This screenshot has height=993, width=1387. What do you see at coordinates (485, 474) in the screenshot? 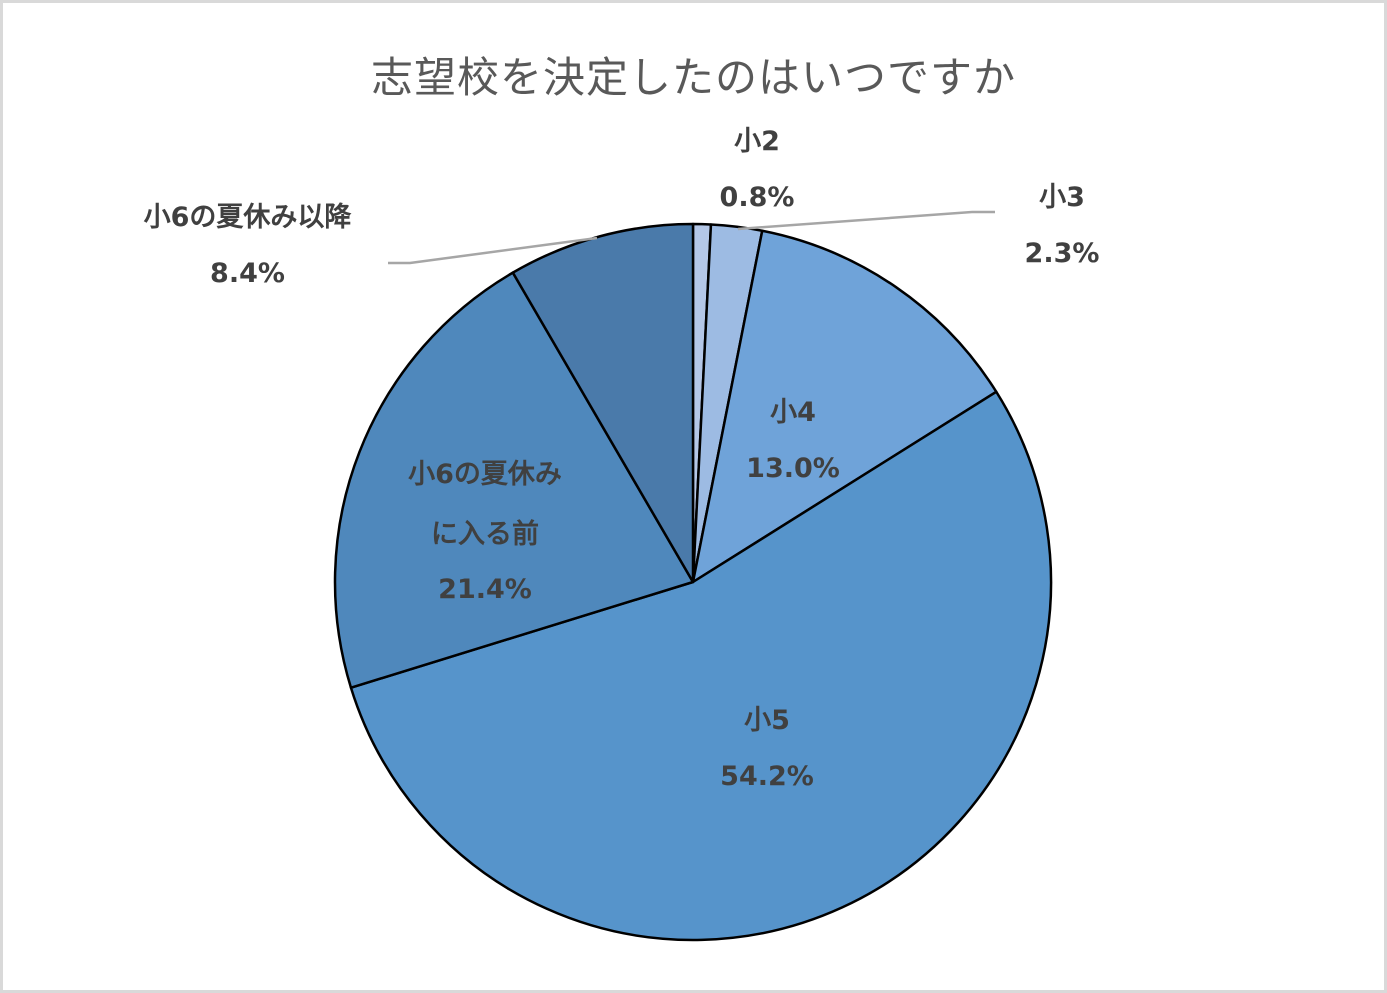
I see `label-s6a-line1: 小6の夏休み` at bounding box center [485, 474].